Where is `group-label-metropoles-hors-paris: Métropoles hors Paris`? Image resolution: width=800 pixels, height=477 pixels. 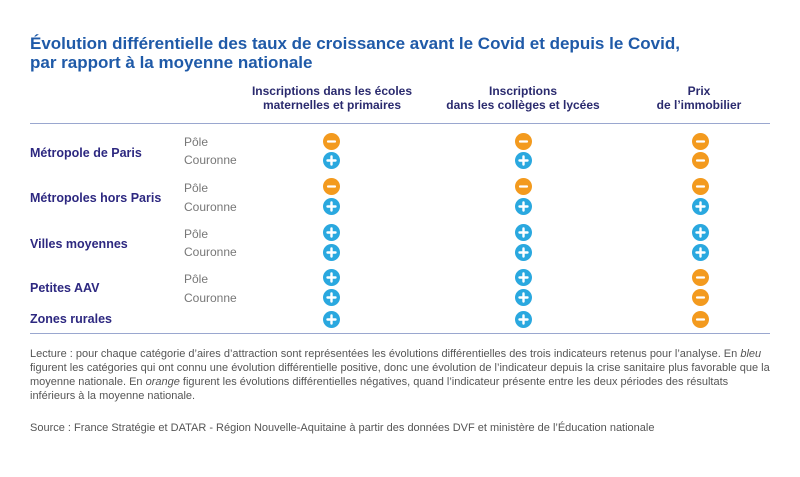 group-label-metropoles-hors-paris: Métropoles hors Paris is located at coordinates (96, 198).